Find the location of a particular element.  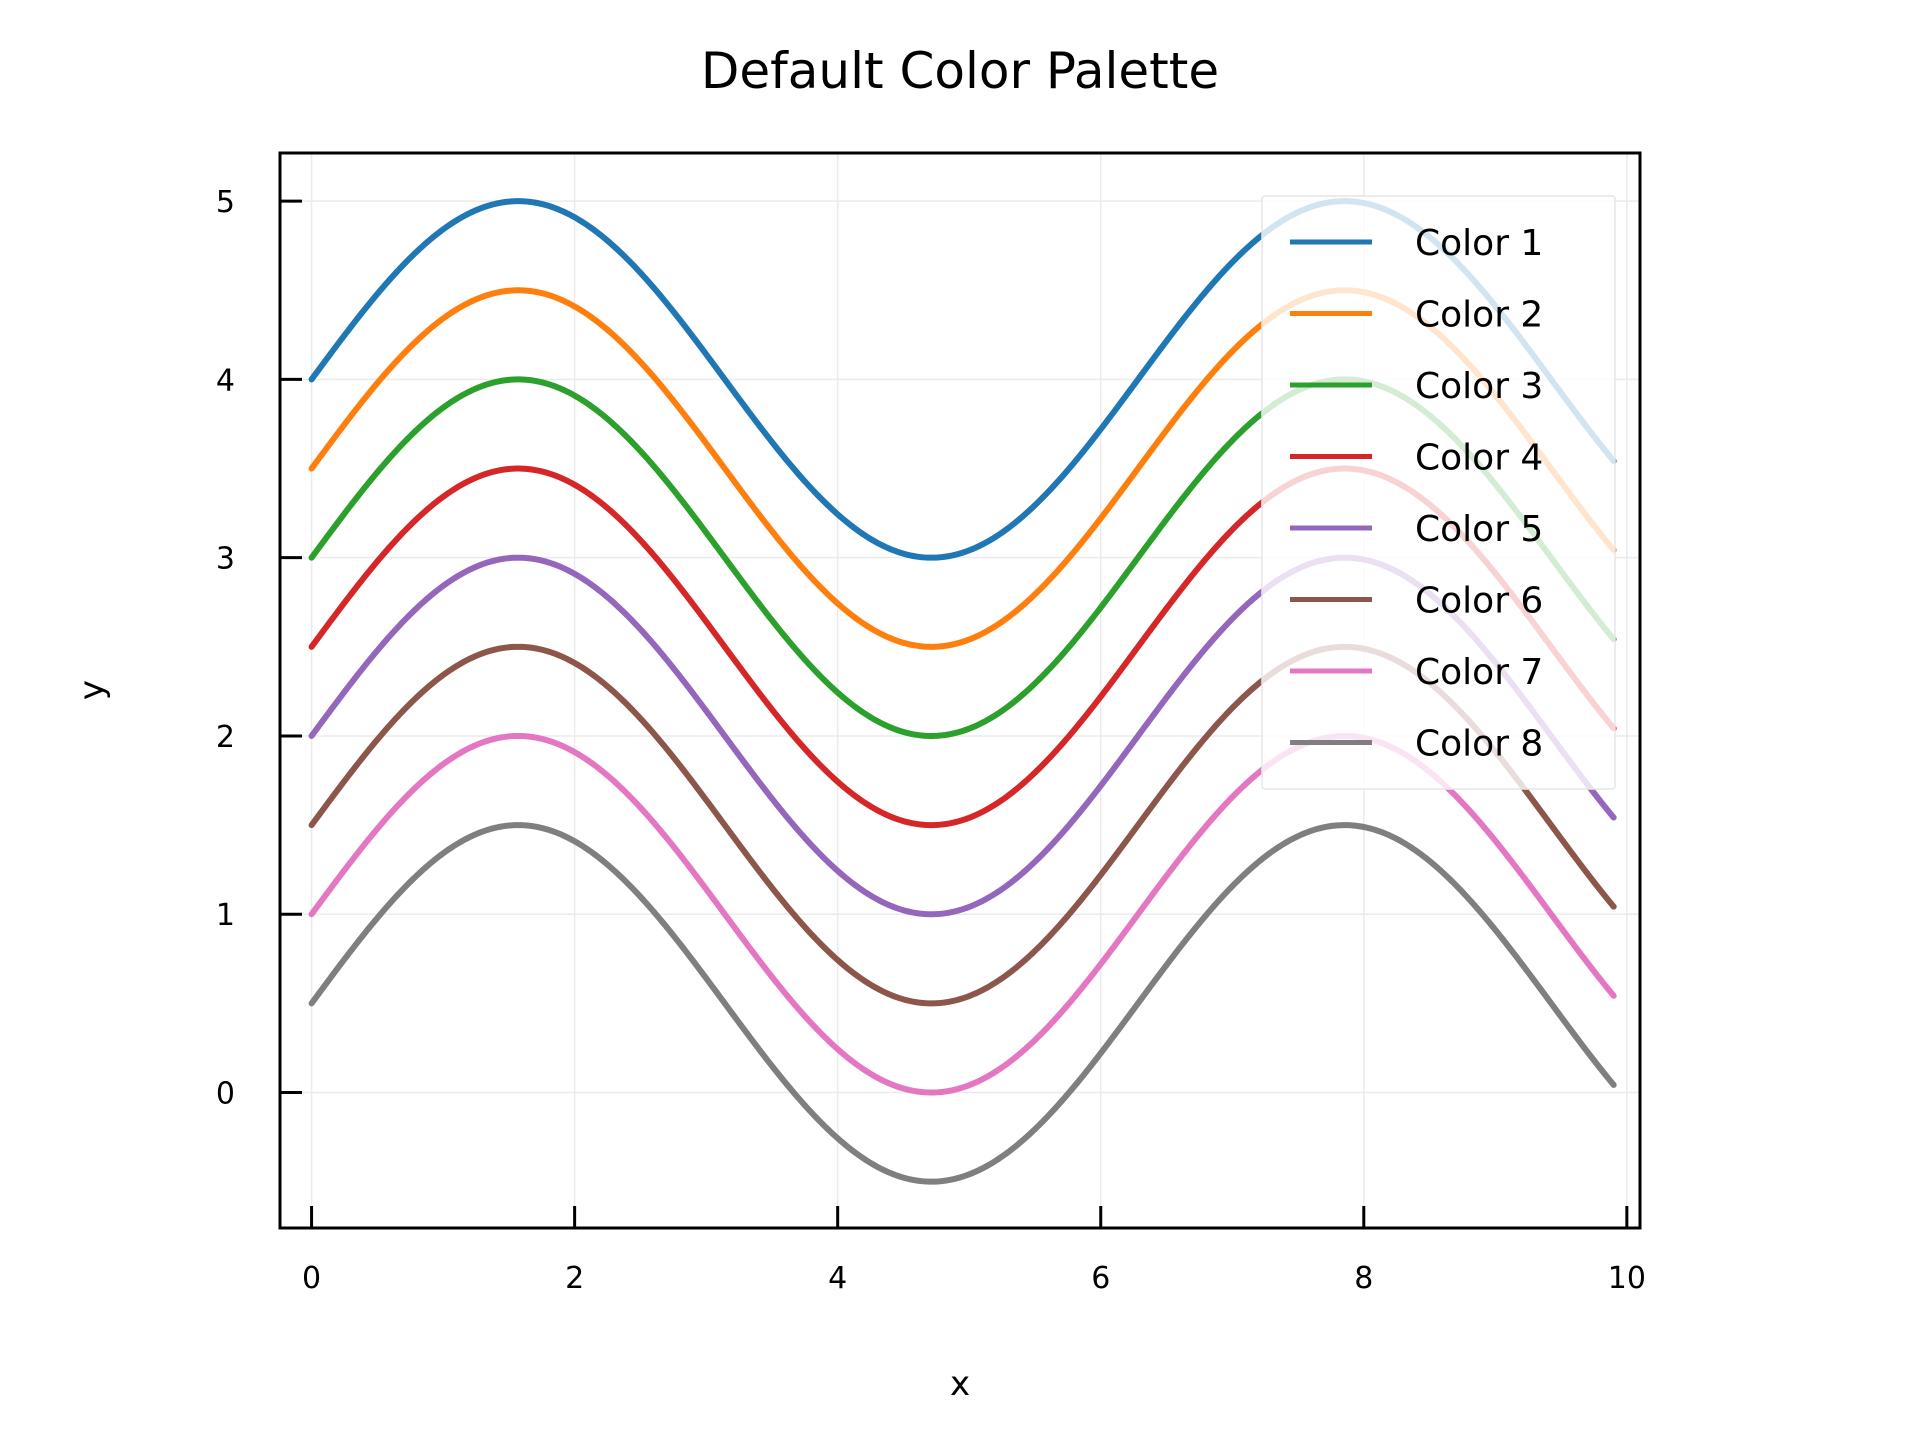

legend-label: Color 6 is located at coordinates (1479, 601).